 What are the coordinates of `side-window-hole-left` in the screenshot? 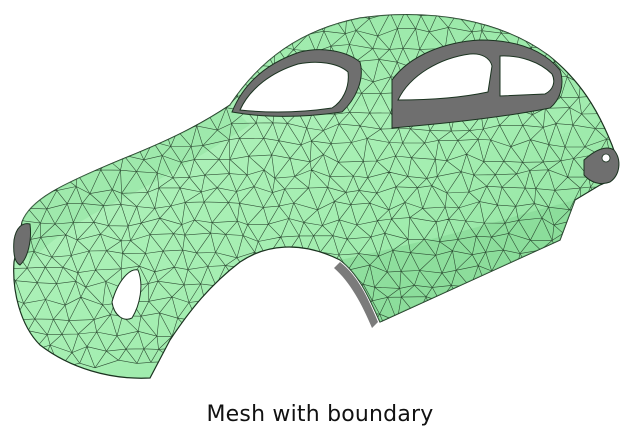 It's located at (445, 77).